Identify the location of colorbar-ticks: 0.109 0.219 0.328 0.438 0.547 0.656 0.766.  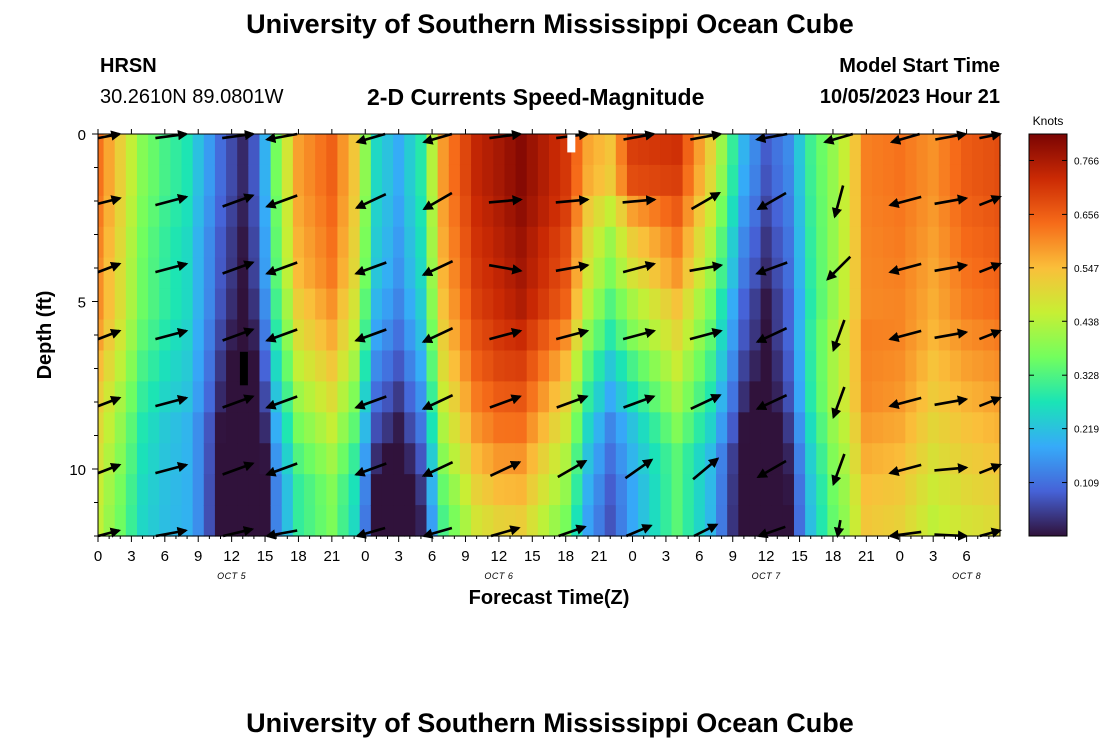
(1064, 323).